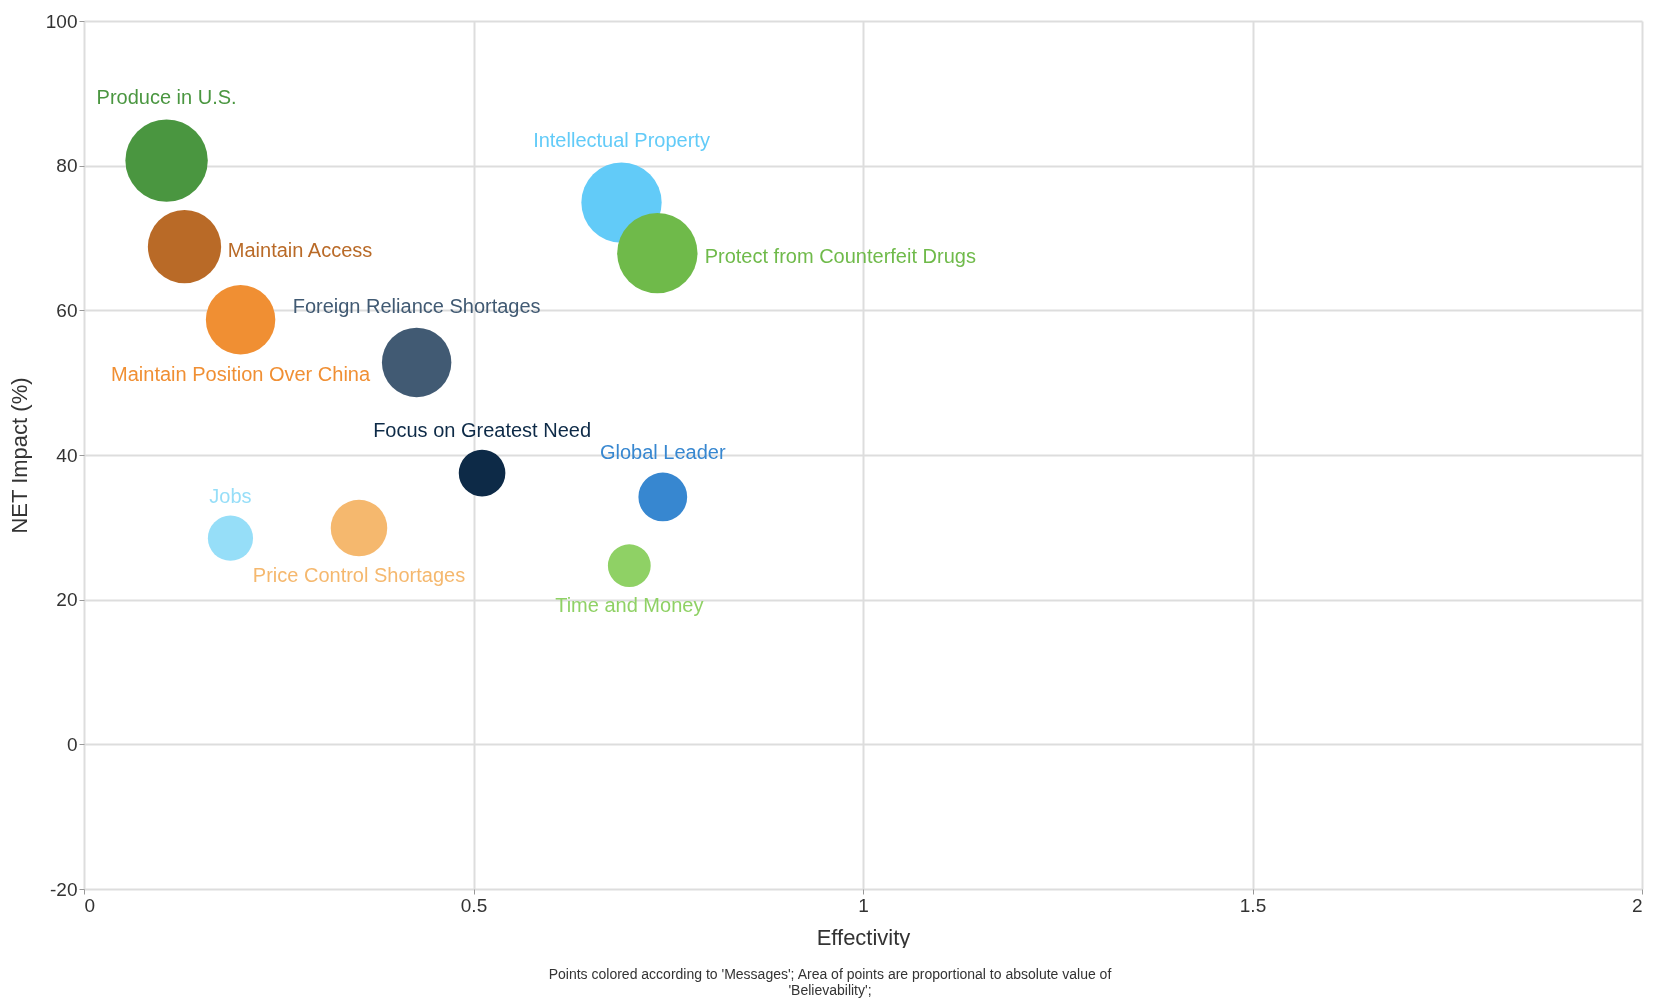  Describe the element at coordinates (61, 21) in the screenshot. I see `y-tick-label: 100` at that location.